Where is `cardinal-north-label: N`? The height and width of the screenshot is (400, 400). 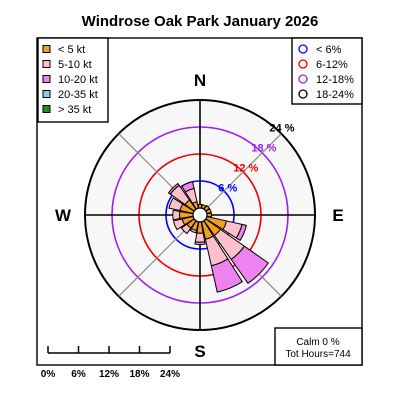 cardinal-north-label: N is located at coordinates (200, 80).